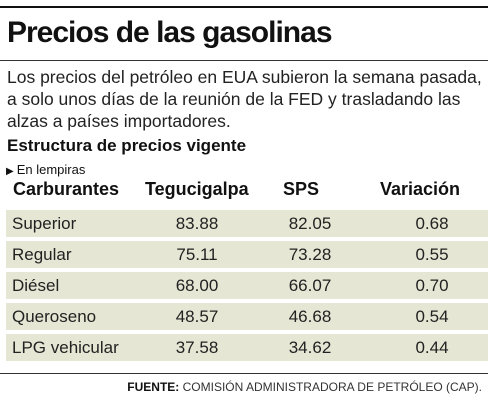  I want to click on variacion-value: 0.54, so click(432, 316).